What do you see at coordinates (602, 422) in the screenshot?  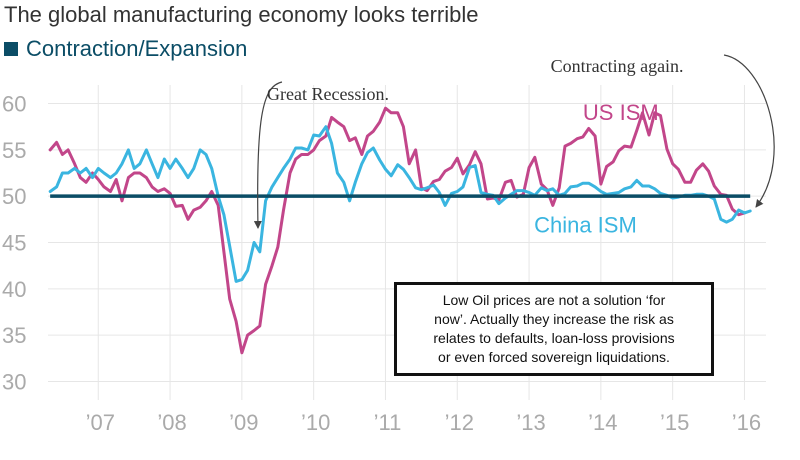 I see `x-tick-label: ’14` at bounding box center [602, 422].